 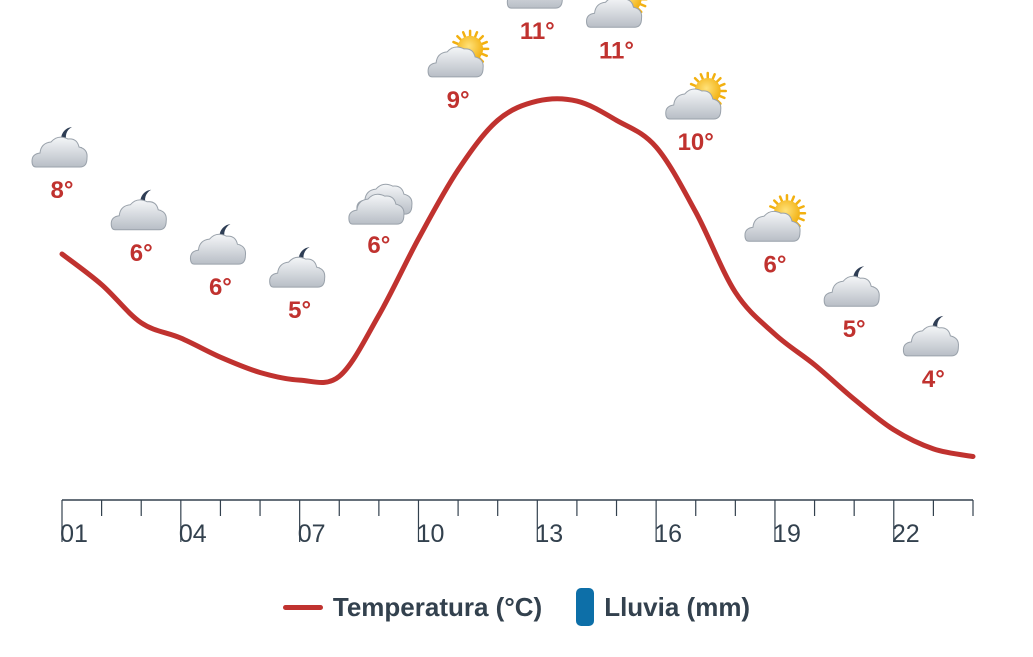 What do you see at coordinates (302, 607) in the screenshot?
I see `legend-line-swatch` at bounding box center [302, 607].